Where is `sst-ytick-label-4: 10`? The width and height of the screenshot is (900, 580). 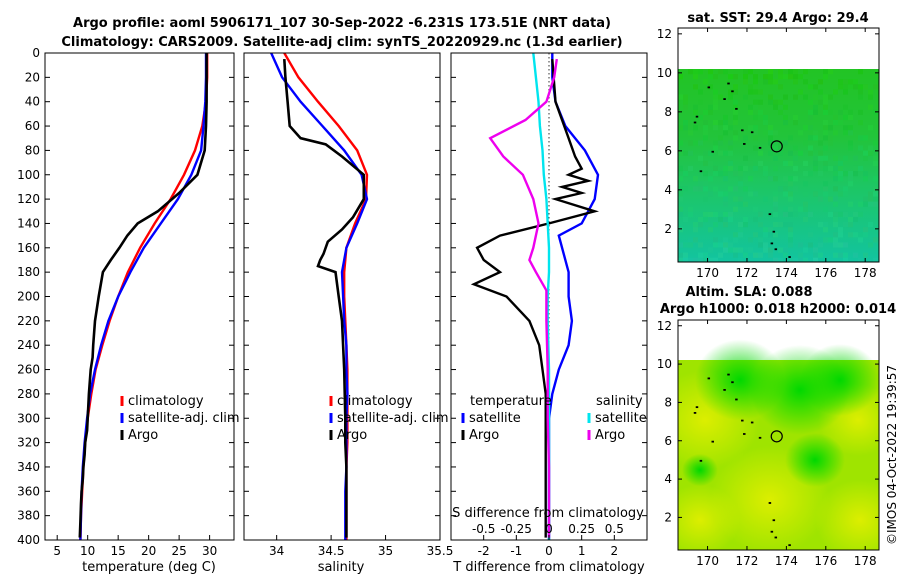
sst-ytick-label-4: 10 is located at coordinates (664, 73).